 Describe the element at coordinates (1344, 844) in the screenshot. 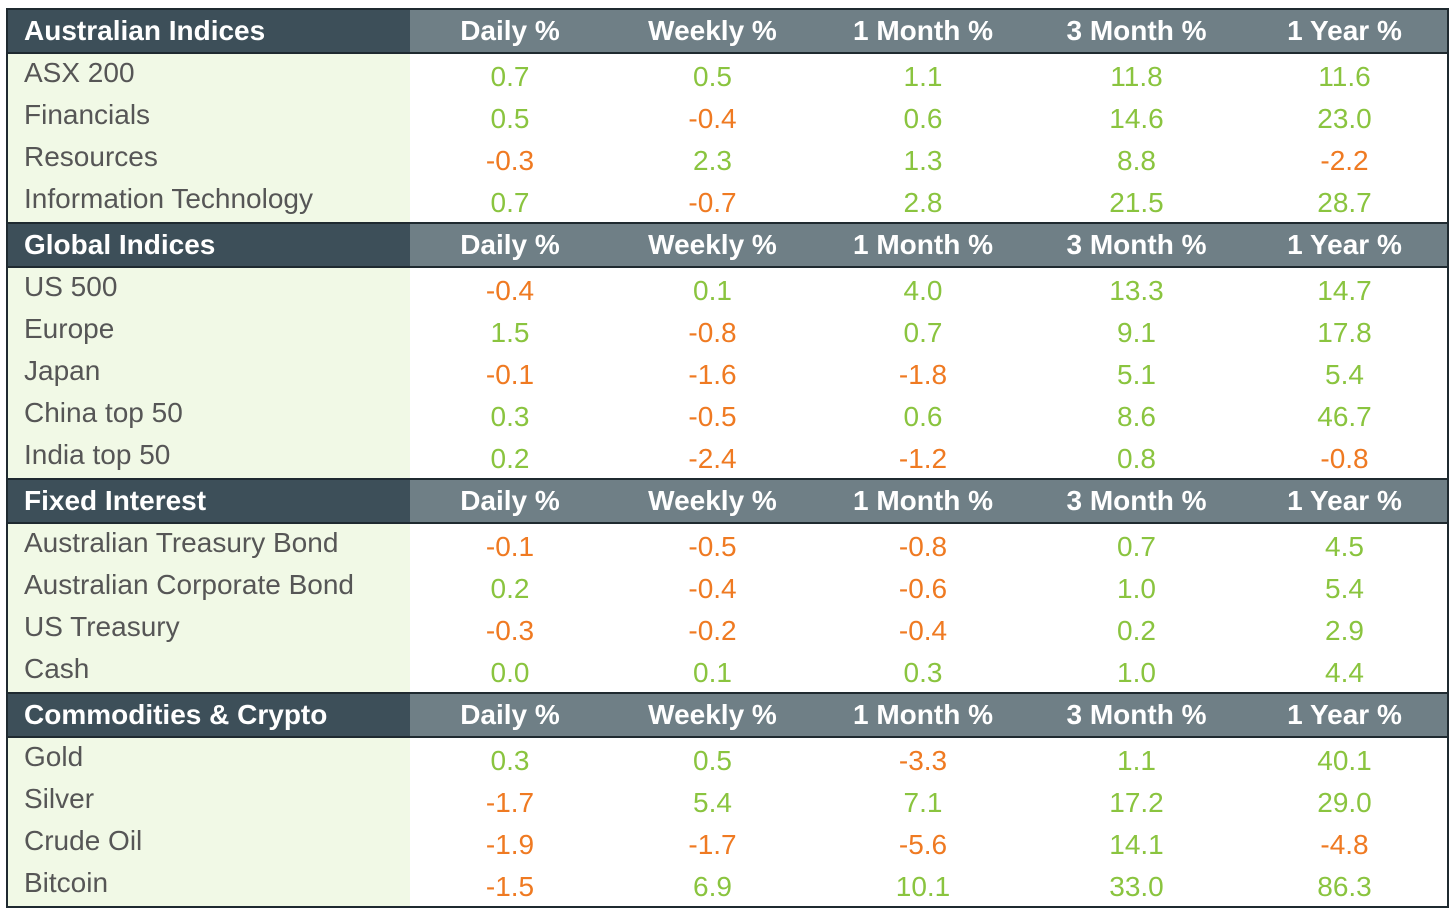

I see `value-cell: -4.8` at that location.